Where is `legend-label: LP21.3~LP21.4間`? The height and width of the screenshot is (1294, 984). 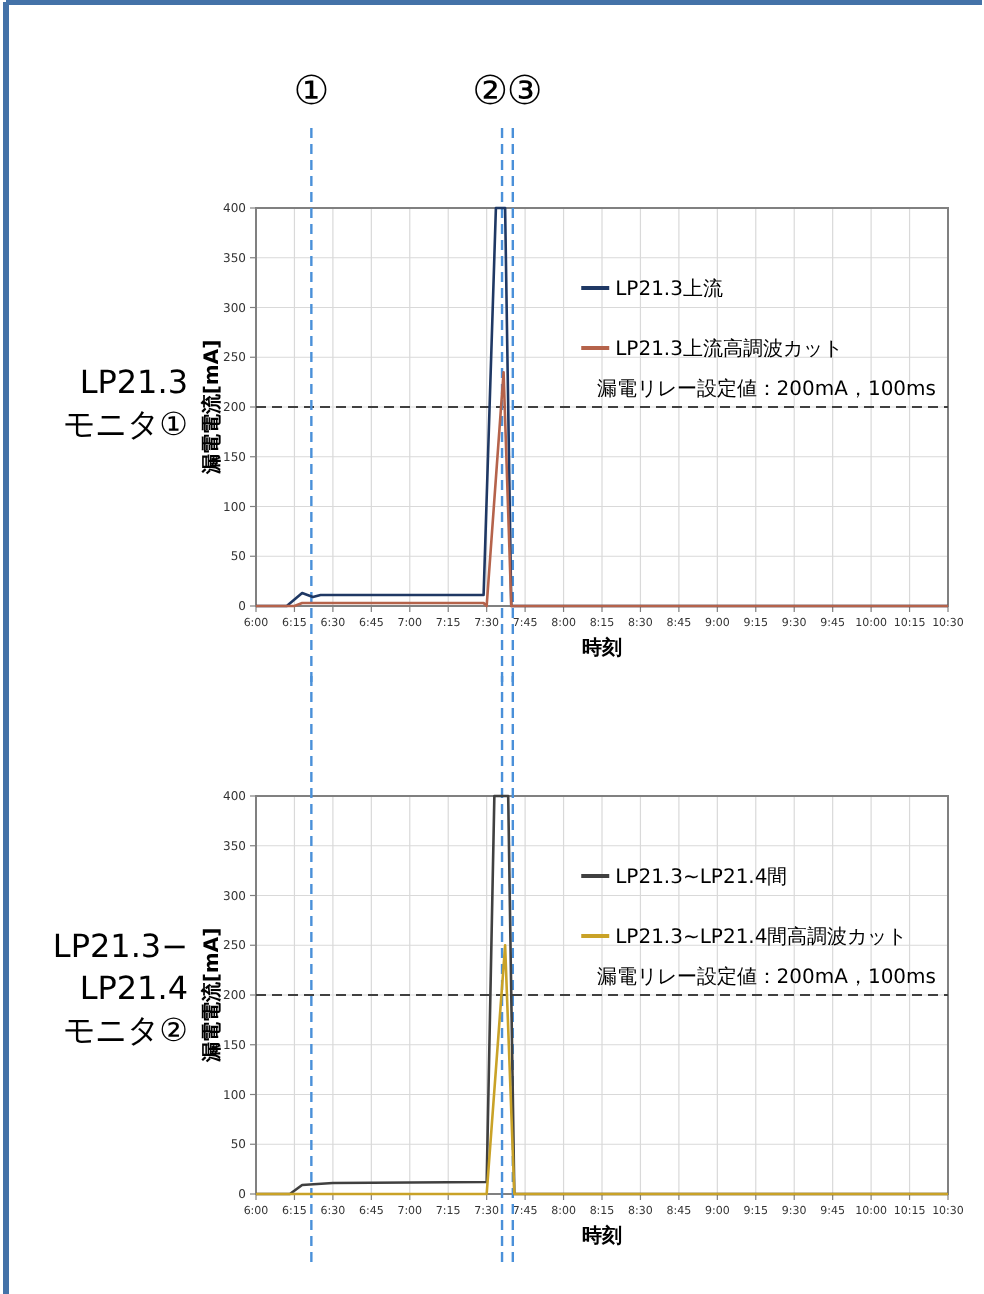
legend-label: LP21.3~LP21.4間 is located at coordinates (701, 878).